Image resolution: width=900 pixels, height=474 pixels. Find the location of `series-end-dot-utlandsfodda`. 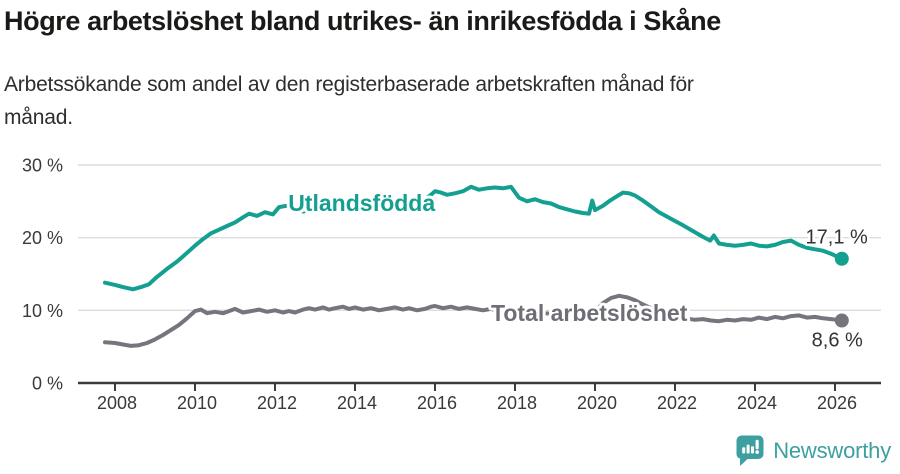

series-end-dot-utlandsfodda is located at coordinates (841, 258).